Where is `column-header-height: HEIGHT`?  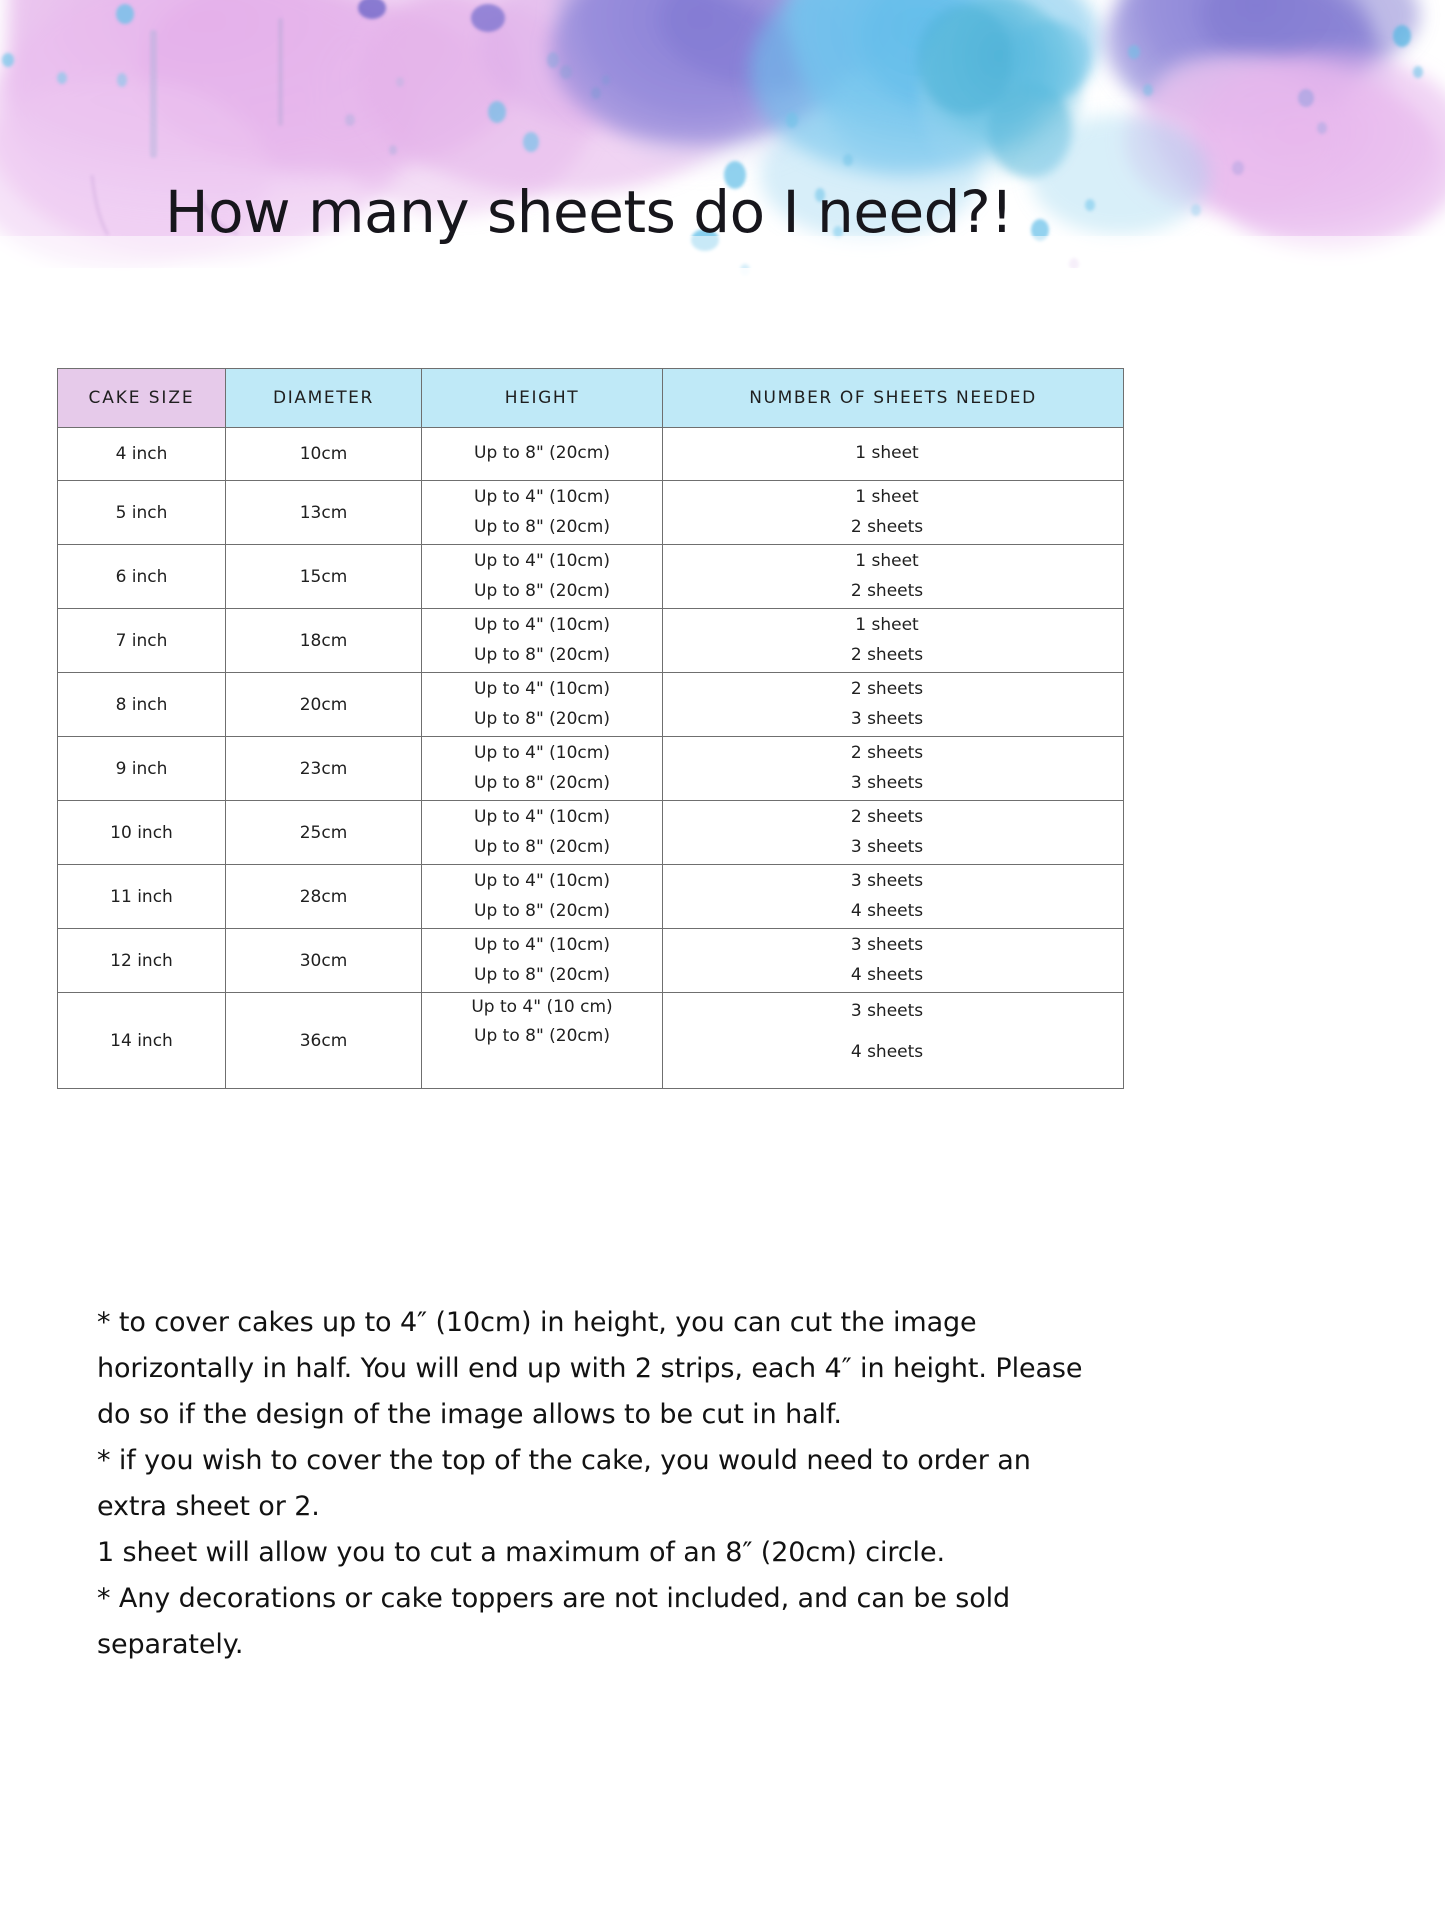 column-header-height: HEIGHT is located at coordinates (542, 398).